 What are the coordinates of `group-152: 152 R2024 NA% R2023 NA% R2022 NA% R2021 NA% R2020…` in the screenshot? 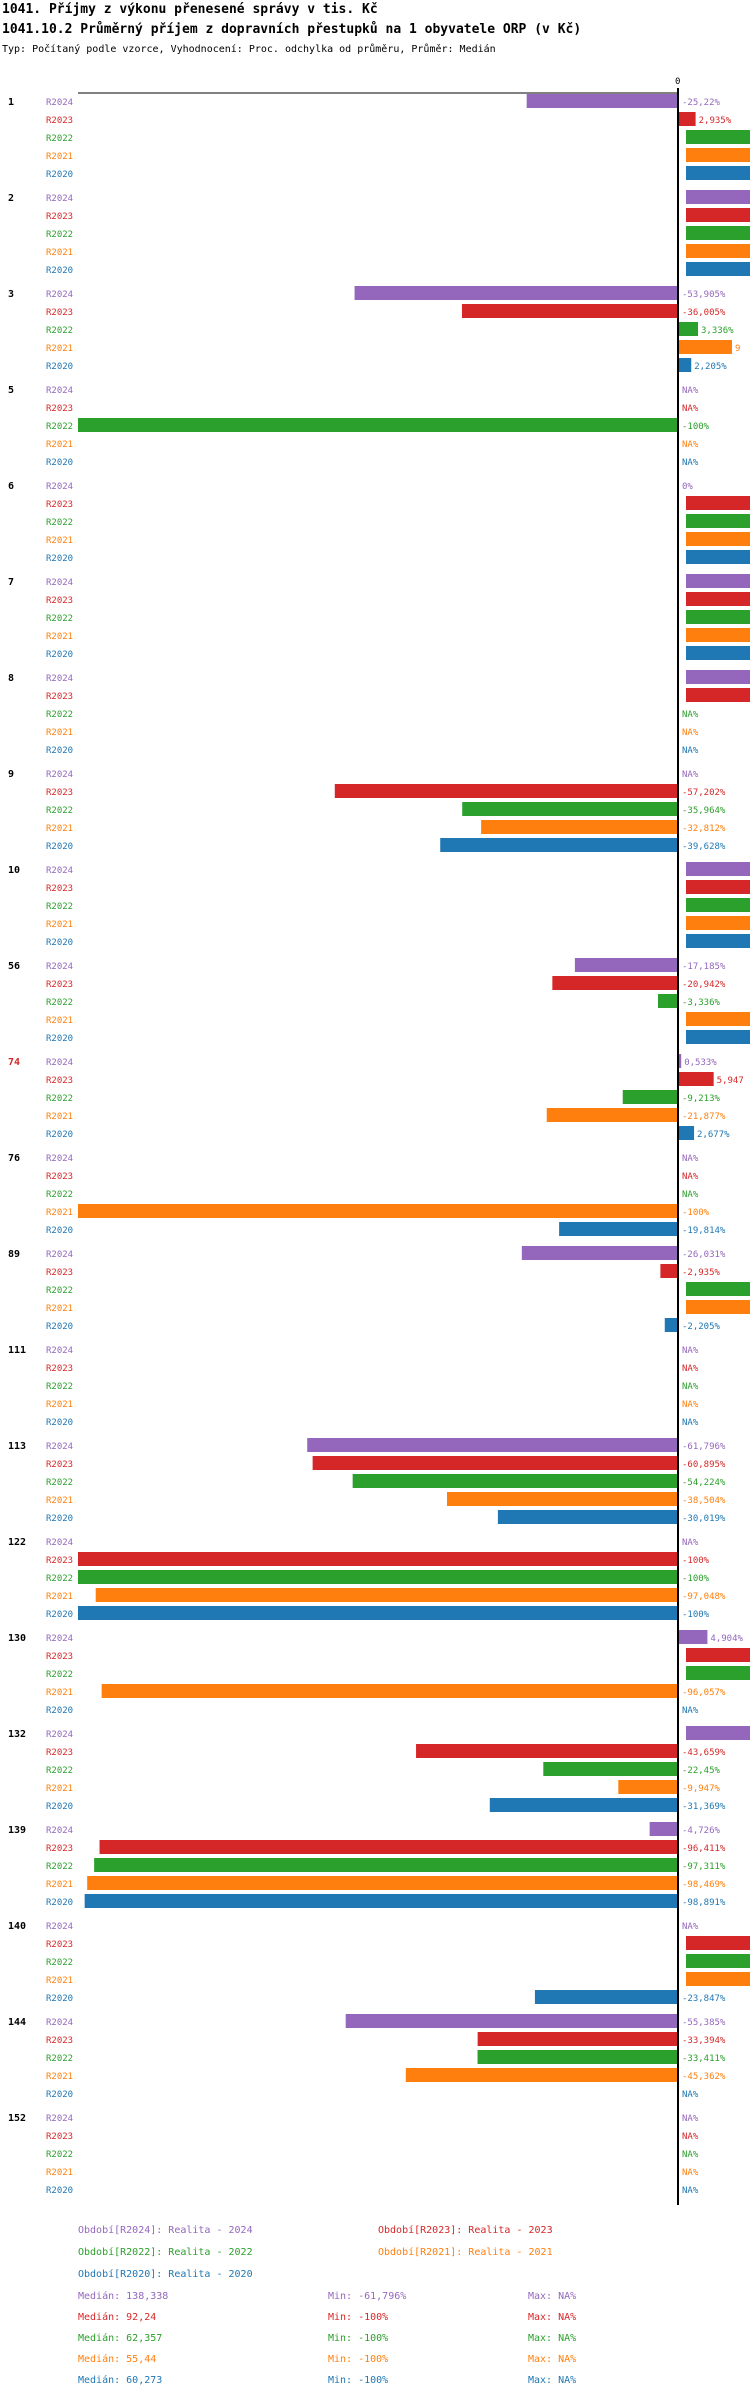 It's located at (353, 2154).